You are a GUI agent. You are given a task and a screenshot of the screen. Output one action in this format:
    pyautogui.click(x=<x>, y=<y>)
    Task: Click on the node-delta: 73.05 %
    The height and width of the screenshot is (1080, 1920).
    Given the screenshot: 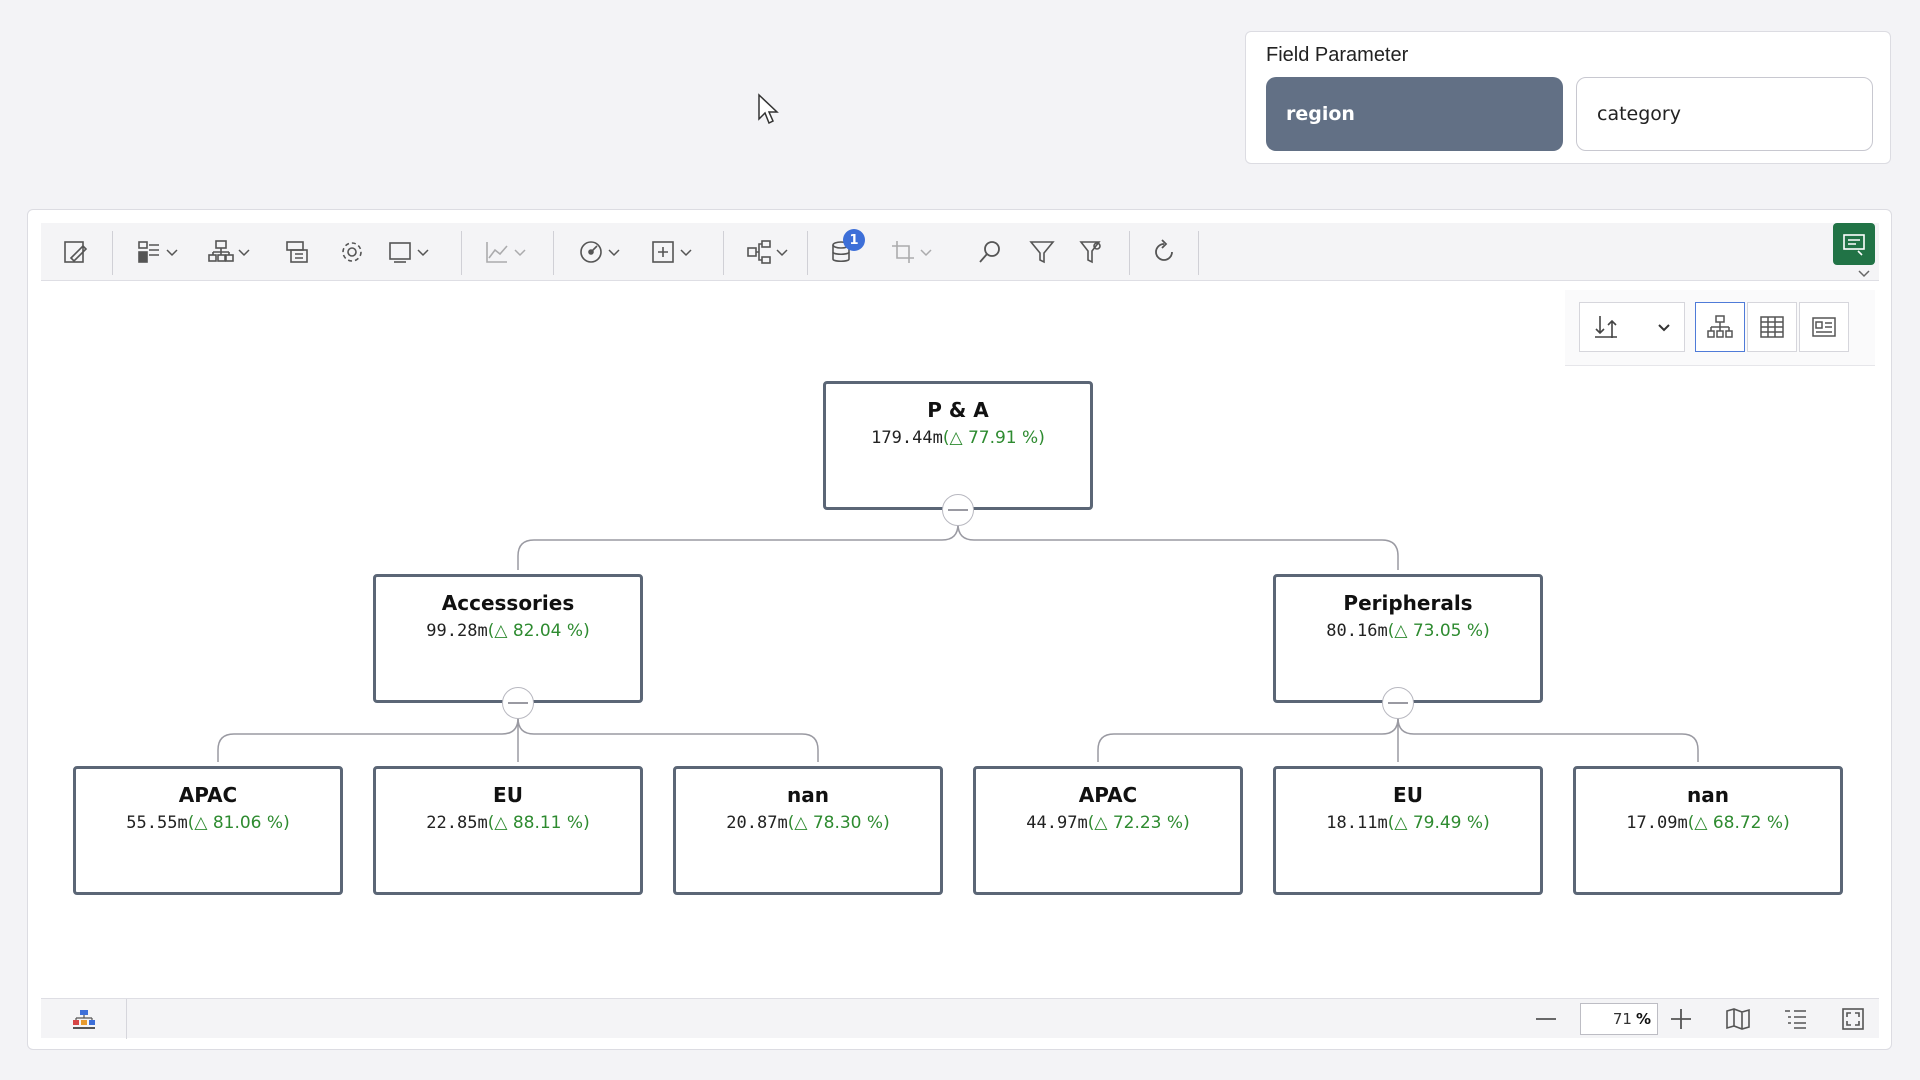 What is the action you would take?
    pyautogui.click(x=1448, y=631)
    